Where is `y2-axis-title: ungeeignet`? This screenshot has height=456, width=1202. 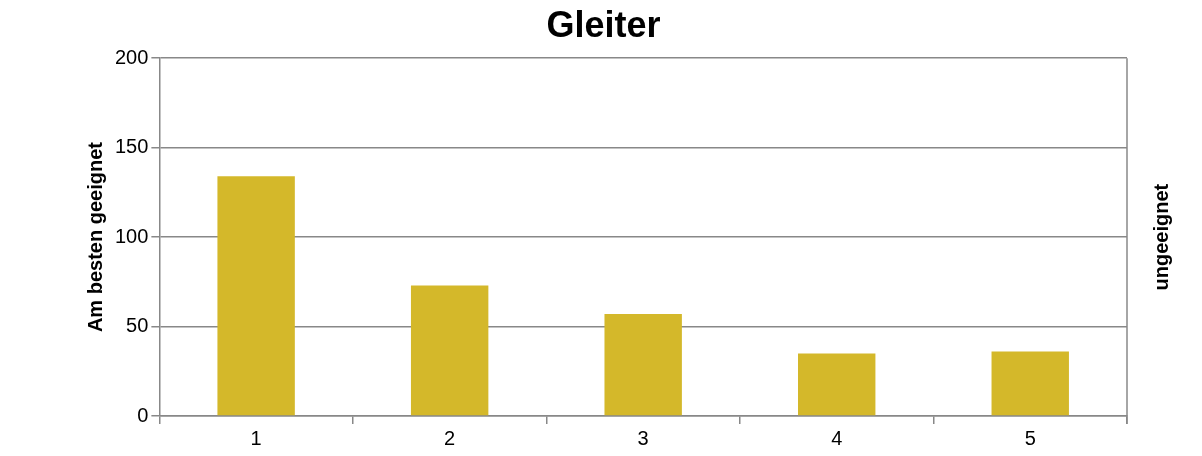 y2-axis-title: ungeeignet is located at coordinates (1160, 237).